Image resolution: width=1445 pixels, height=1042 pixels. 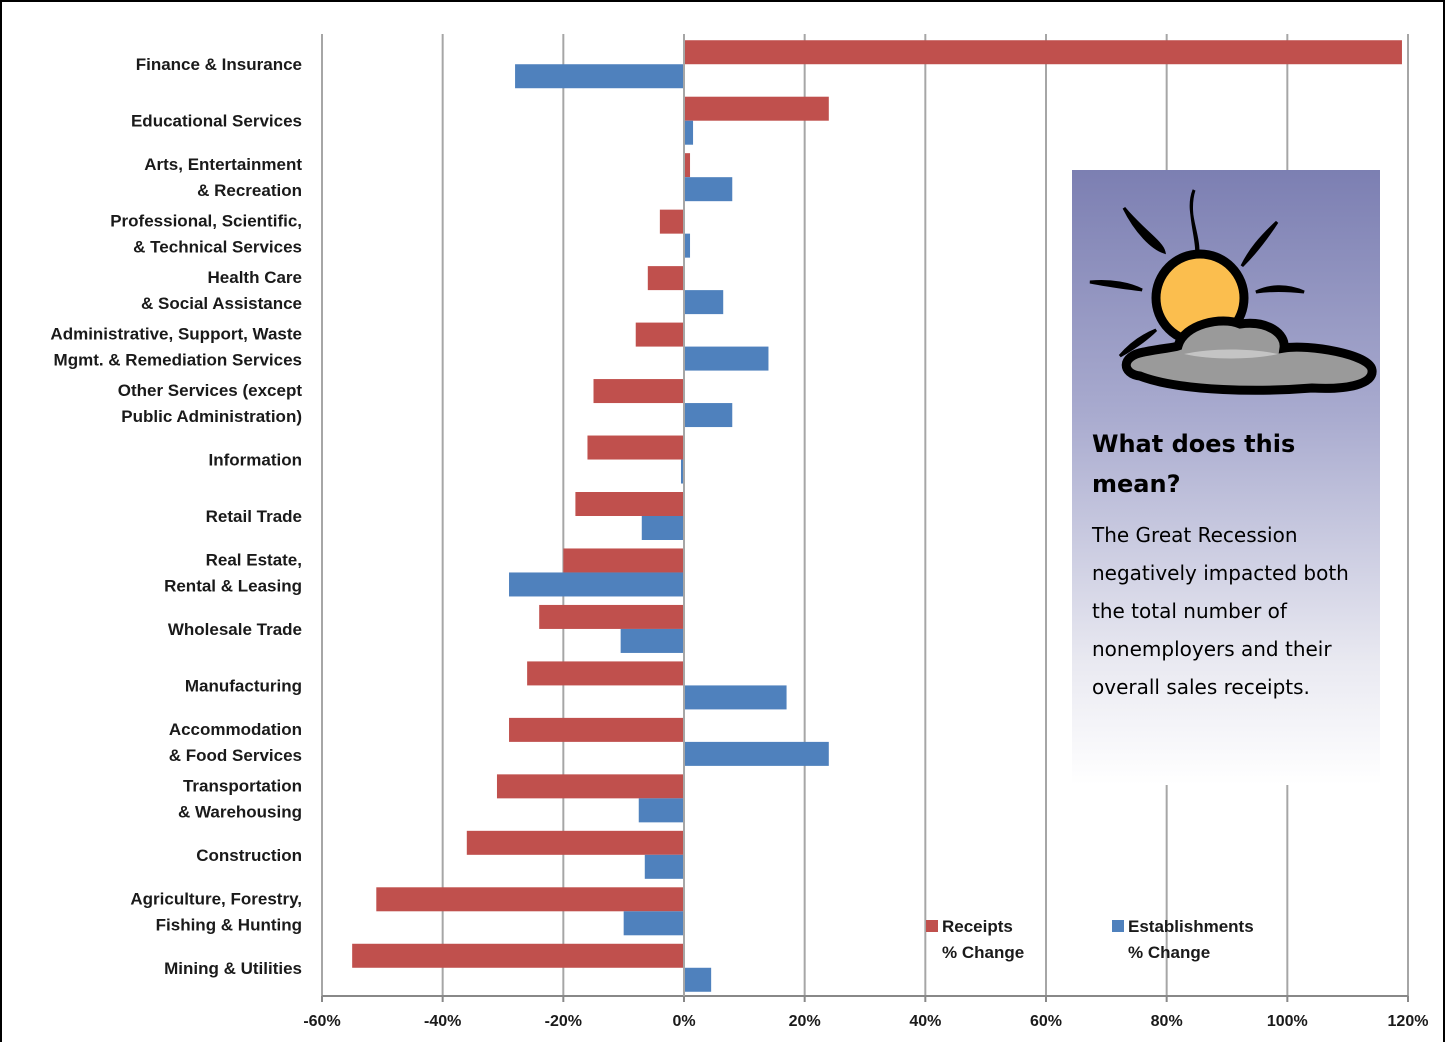 What do you see at coordinates (216, 121) in the screenshot?
I see `category-label: Educational Services` at bounding box center [216, 121].